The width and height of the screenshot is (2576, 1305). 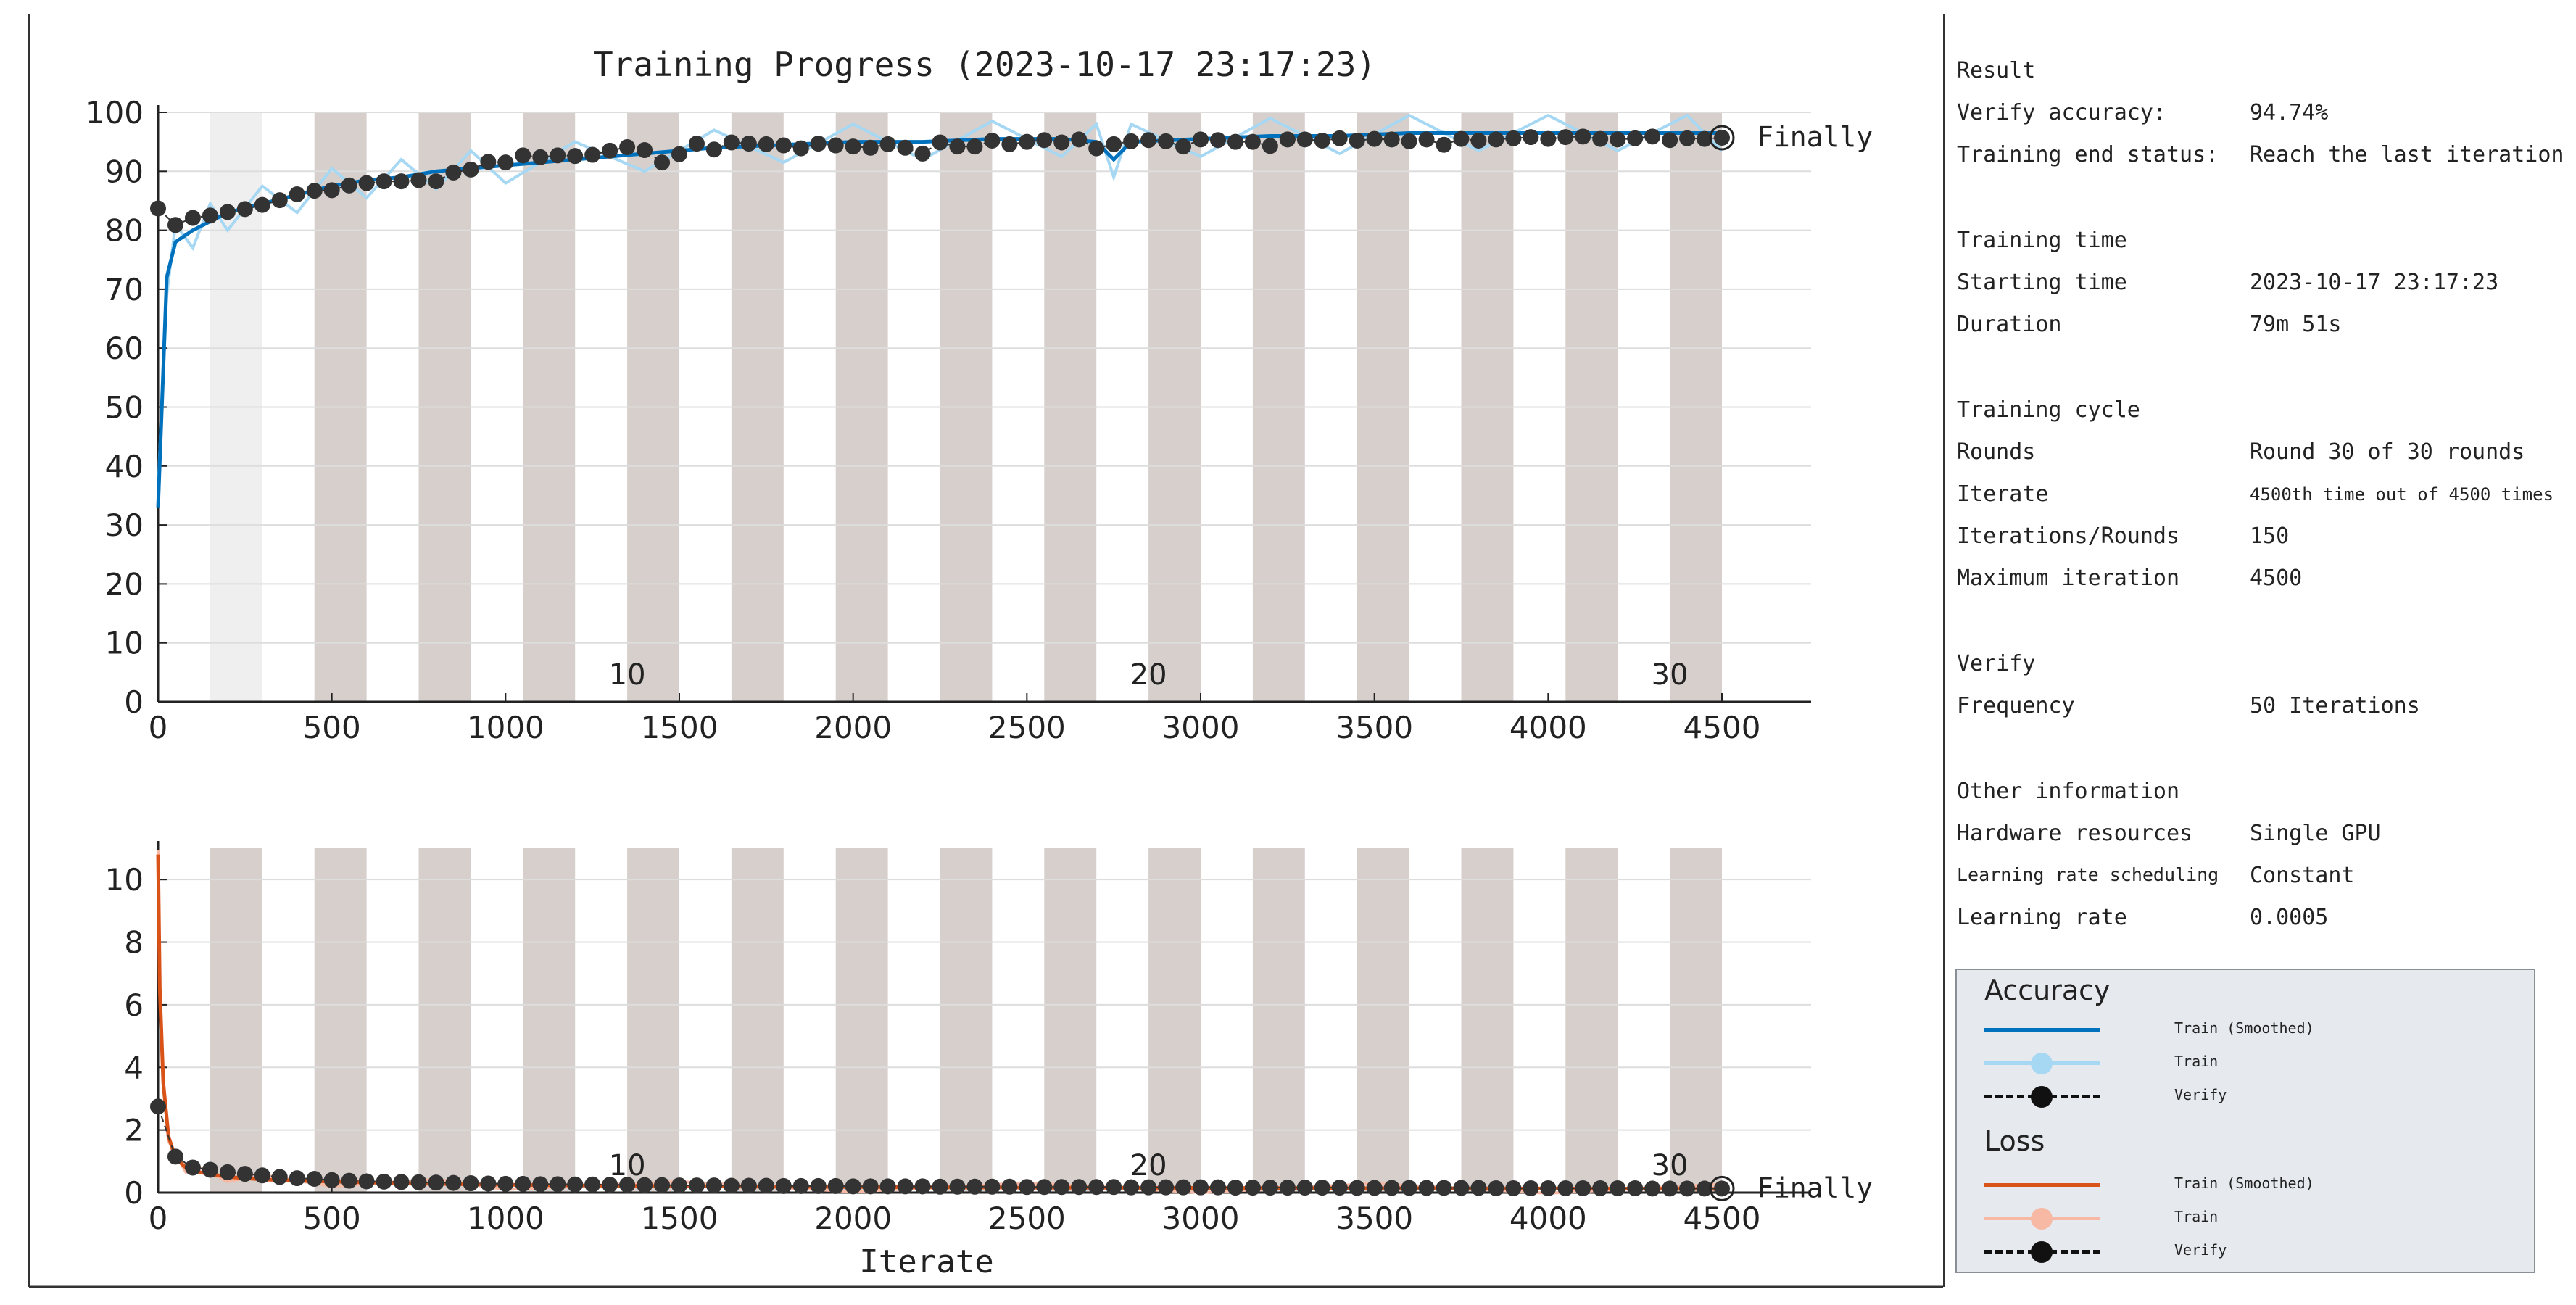 I want to click on y-tick-label: 2, so click(x=134, y=1130).